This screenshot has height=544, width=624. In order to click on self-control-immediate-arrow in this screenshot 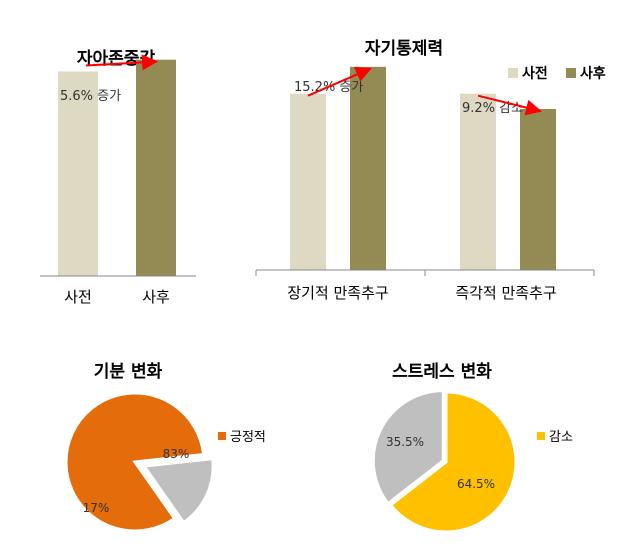, I will do `click(509, 105)`.